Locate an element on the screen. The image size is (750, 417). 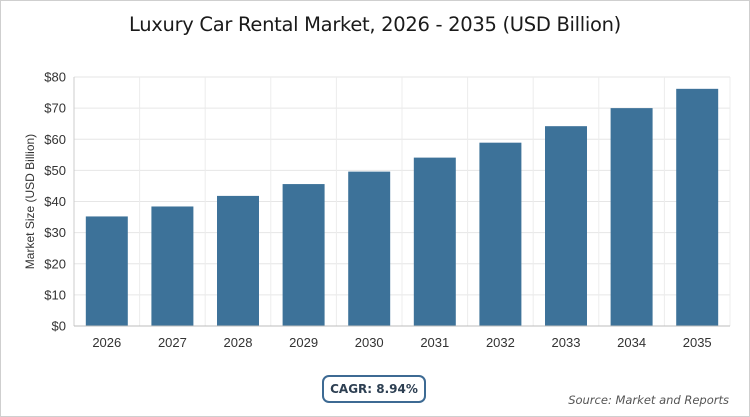
x-tick-label: 2026 is located at coordinates (106, 342).